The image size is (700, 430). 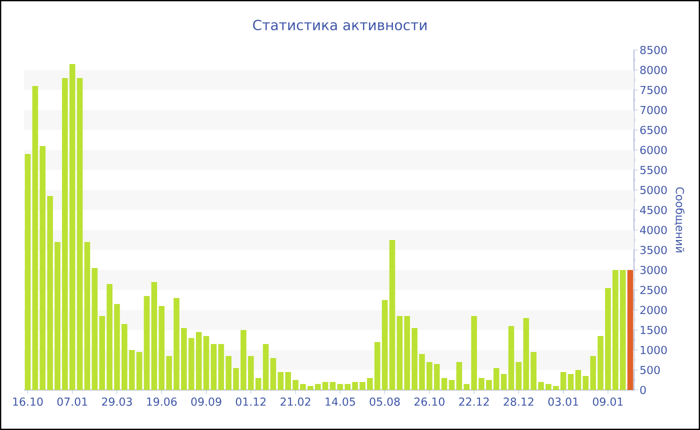 I want to click on y-tick-label: 6000, so click(x=653, y=150).